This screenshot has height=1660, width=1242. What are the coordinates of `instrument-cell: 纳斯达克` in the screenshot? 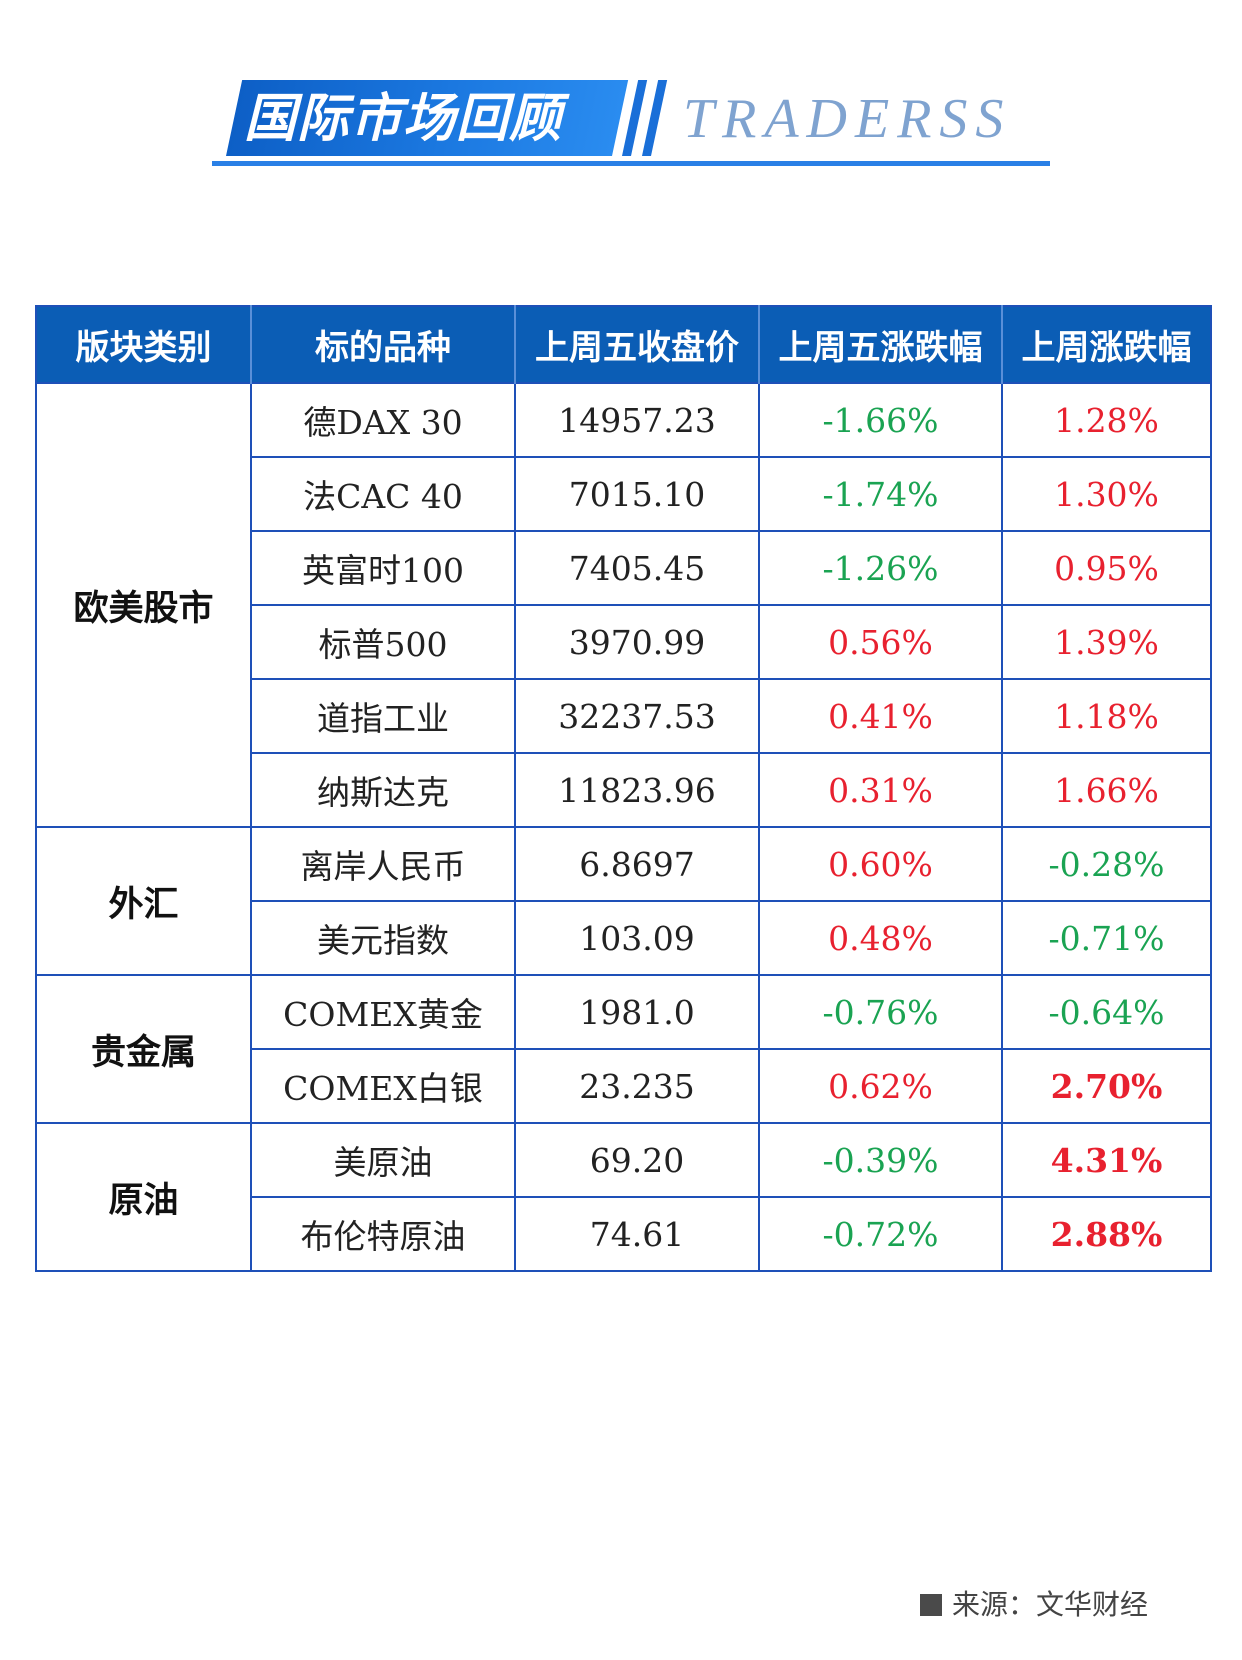 It's located at (383, 790).